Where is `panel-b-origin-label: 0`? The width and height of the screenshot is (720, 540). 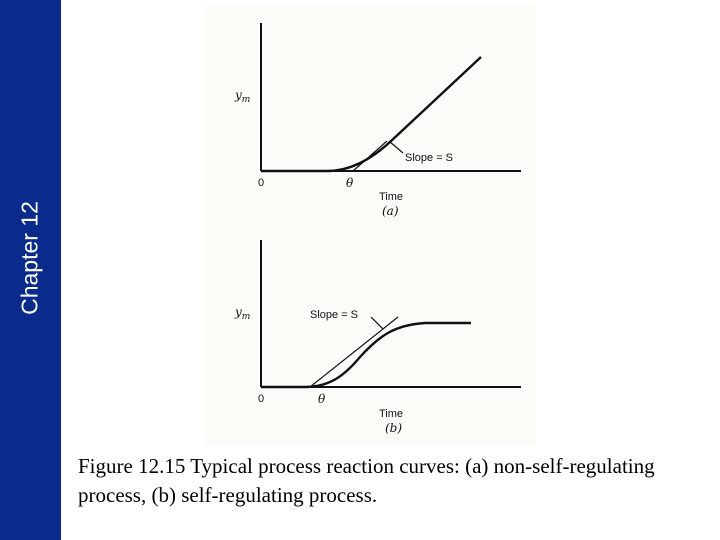
panel-b-origin-label: 0 is located at coordinates (261, 399).